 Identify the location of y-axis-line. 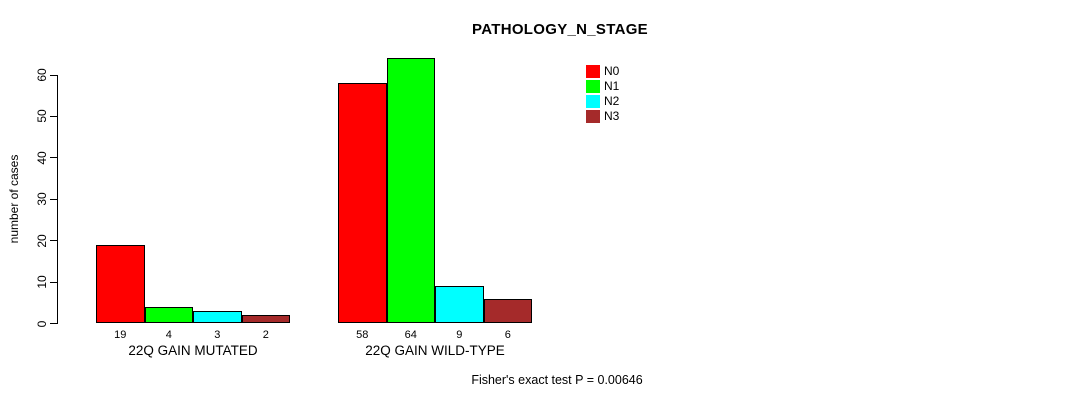
(57, 199).